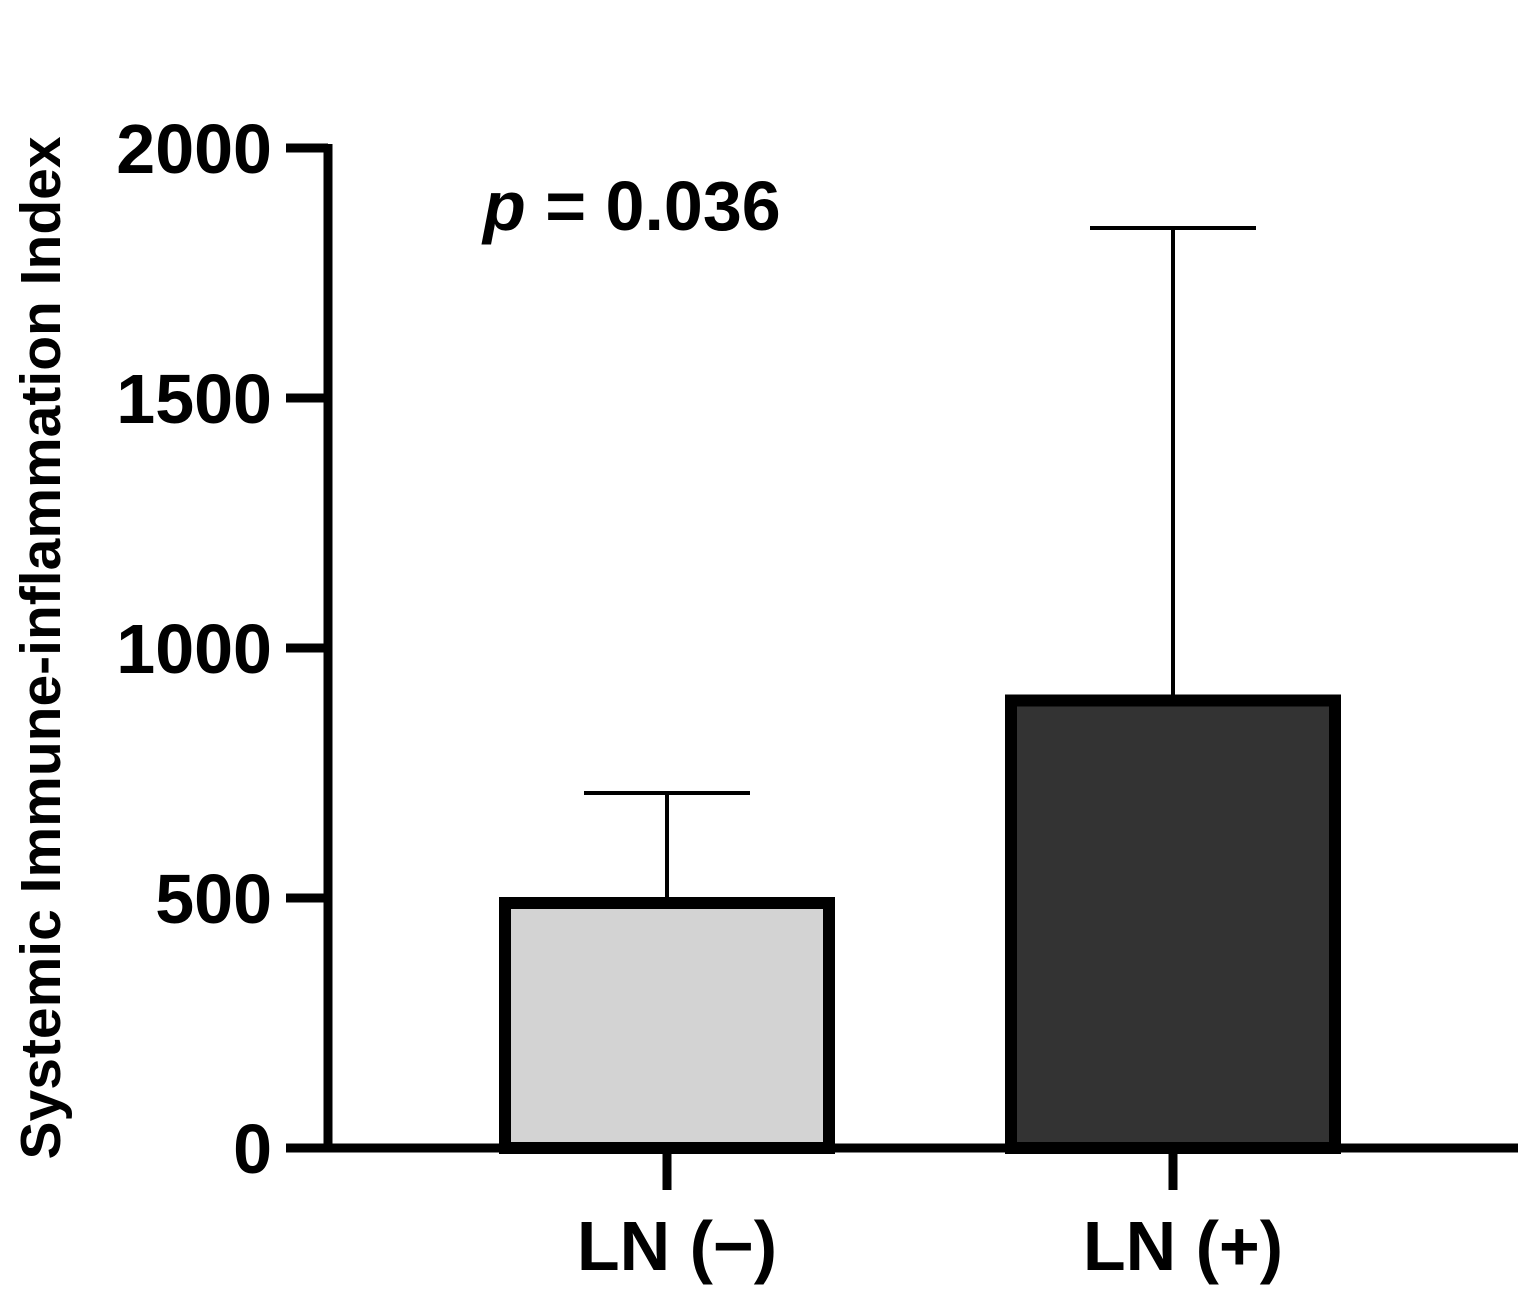  I want to click on y-axis: 0 500 1000 1500 2000, so click(224, 649).